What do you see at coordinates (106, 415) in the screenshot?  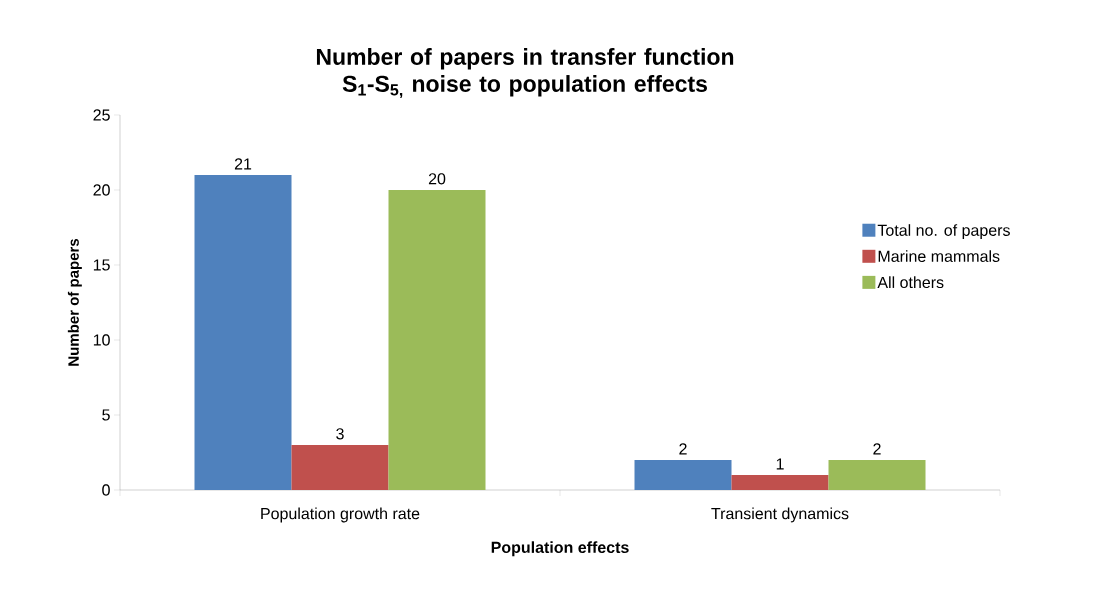 I see `y-tick-label: 5` at bounding box center [106, 415].